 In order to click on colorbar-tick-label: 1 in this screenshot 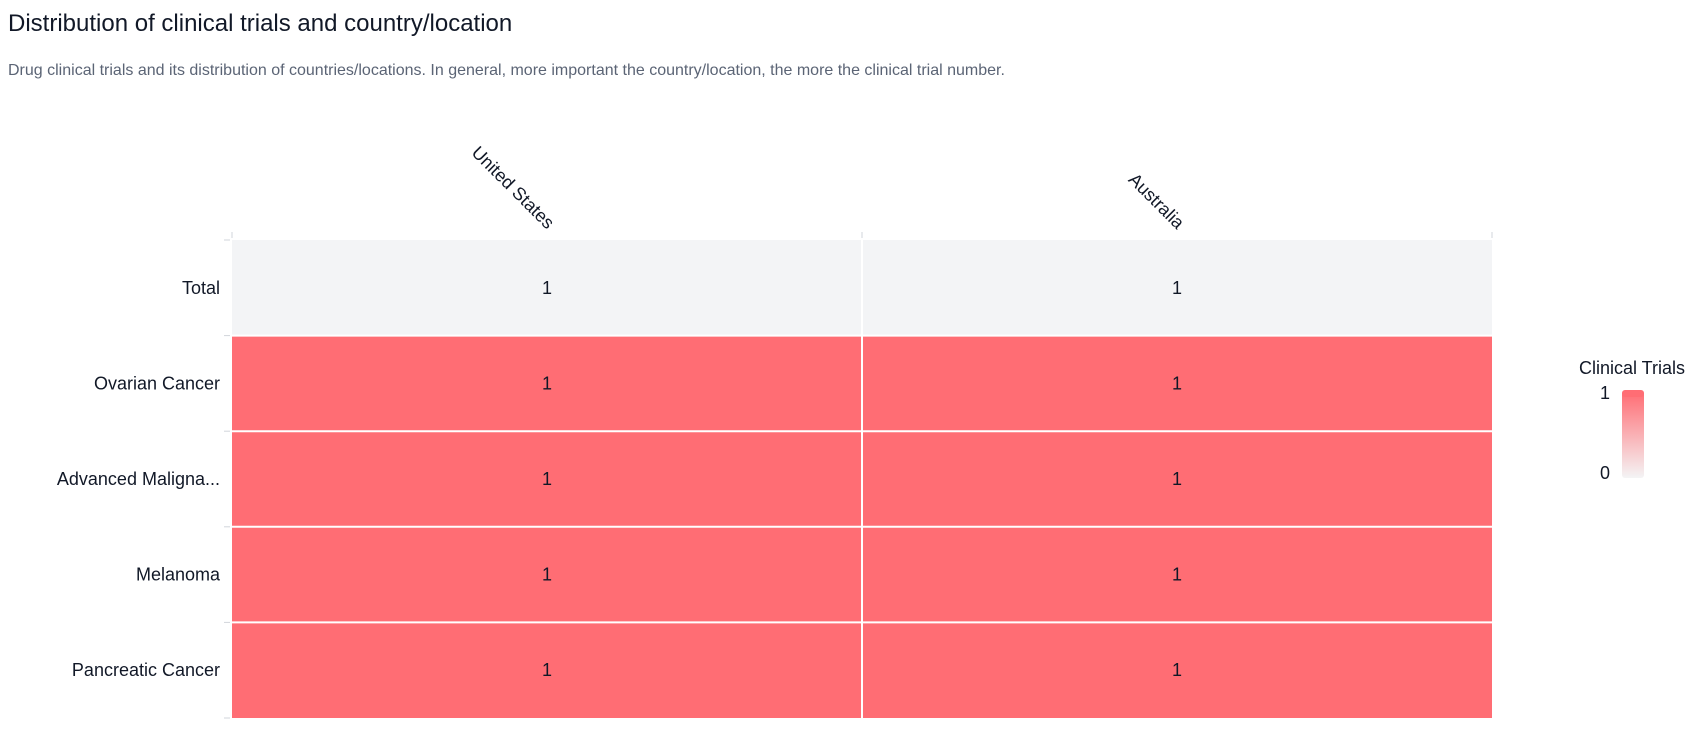, I will do `click(1605, 393)`.